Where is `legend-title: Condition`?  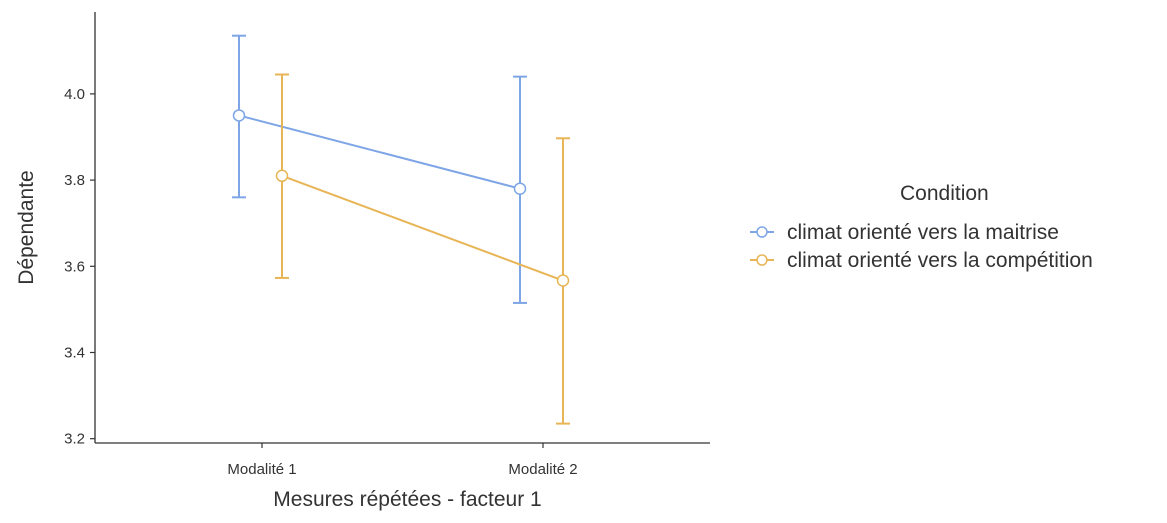 legend-title: Condition is located at coordinates (944, 193).